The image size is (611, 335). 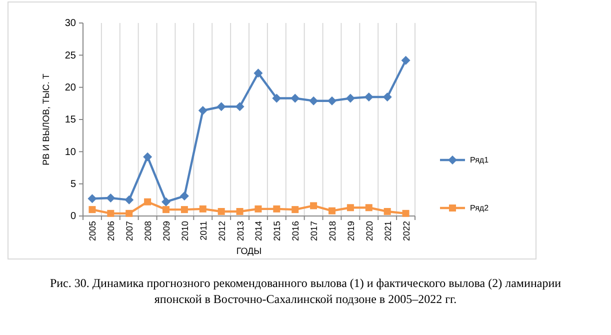 I want to click on y-tick-label: 25, so click(x=70, y=56).